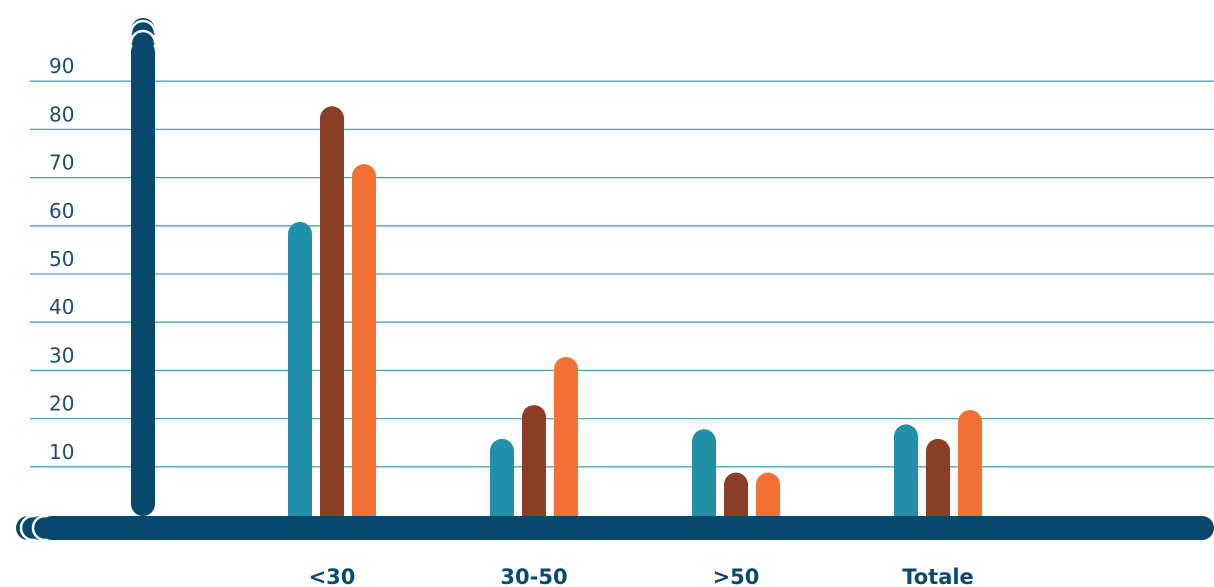 This screenshot has height=587, width=1214. Describe the element at coordinates (143, 278) in the screenshot. I see `y-axis` at that location.